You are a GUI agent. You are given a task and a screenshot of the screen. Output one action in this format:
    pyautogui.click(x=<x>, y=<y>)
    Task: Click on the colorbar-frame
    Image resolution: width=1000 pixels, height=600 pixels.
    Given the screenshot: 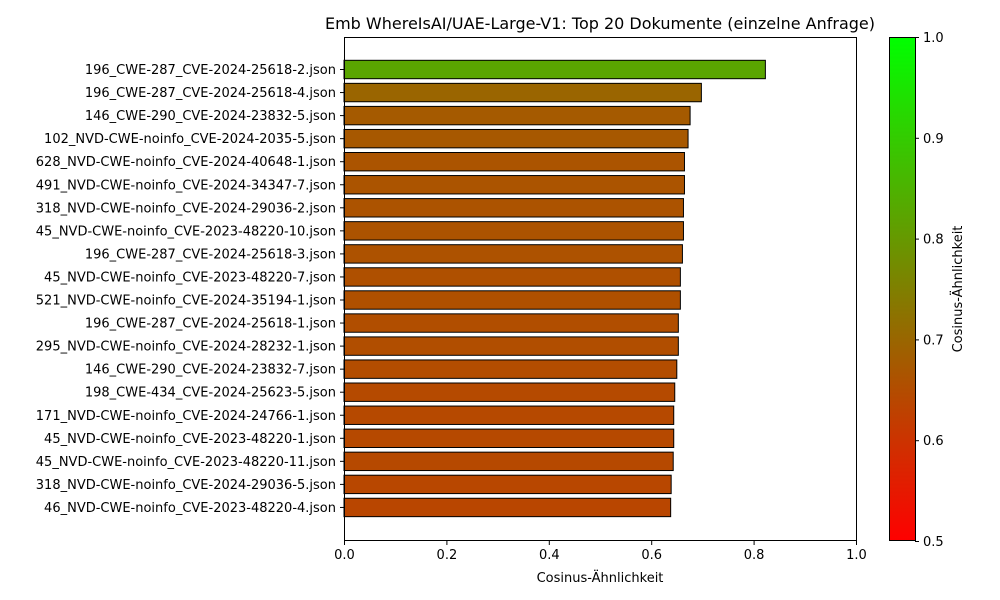 What is the action you would take?
    pyautogui.click(x=902, y=289)
    